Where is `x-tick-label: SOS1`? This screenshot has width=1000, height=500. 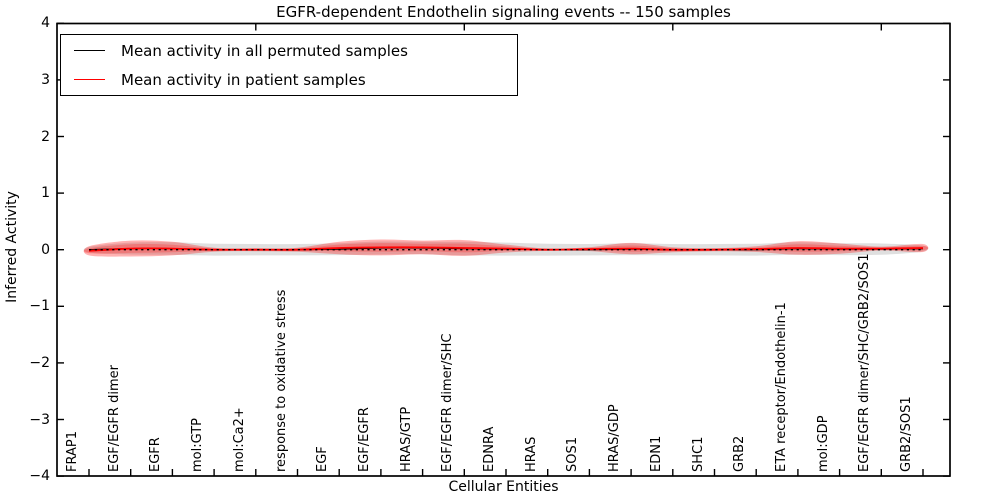 x-tick-label: SOS1 is located at coordinates (573, 454).